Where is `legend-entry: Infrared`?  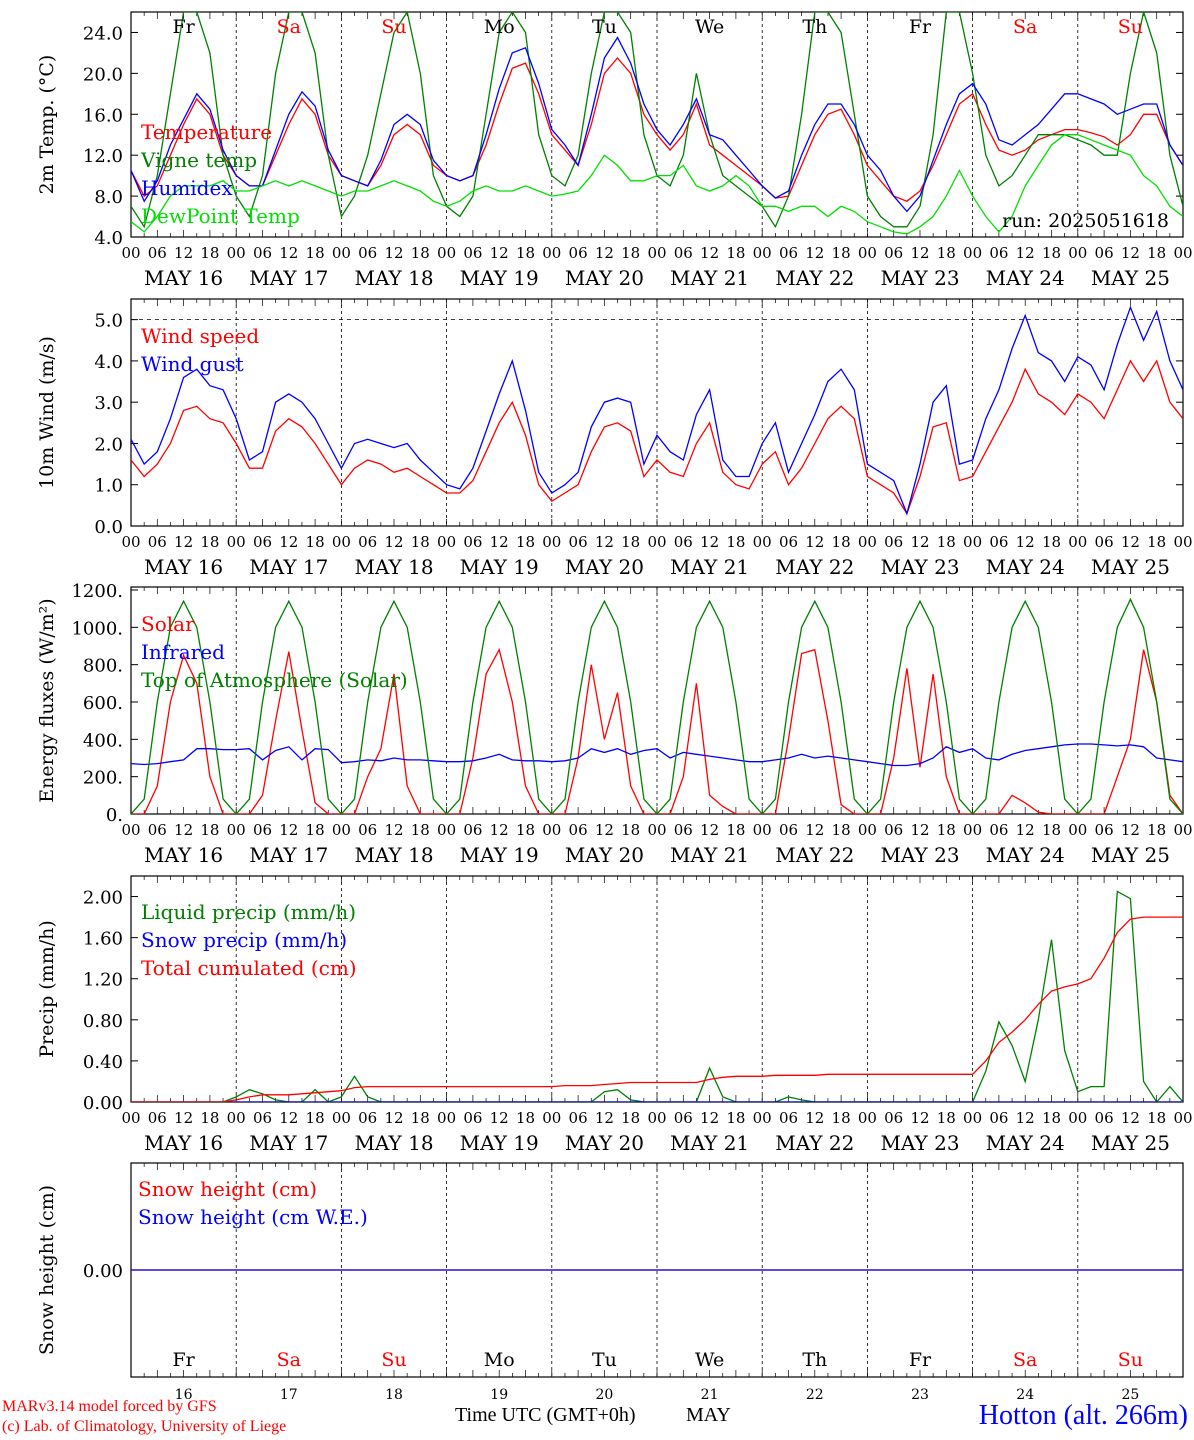
legend-entry: Infrared is located at coordinates (183, 652).